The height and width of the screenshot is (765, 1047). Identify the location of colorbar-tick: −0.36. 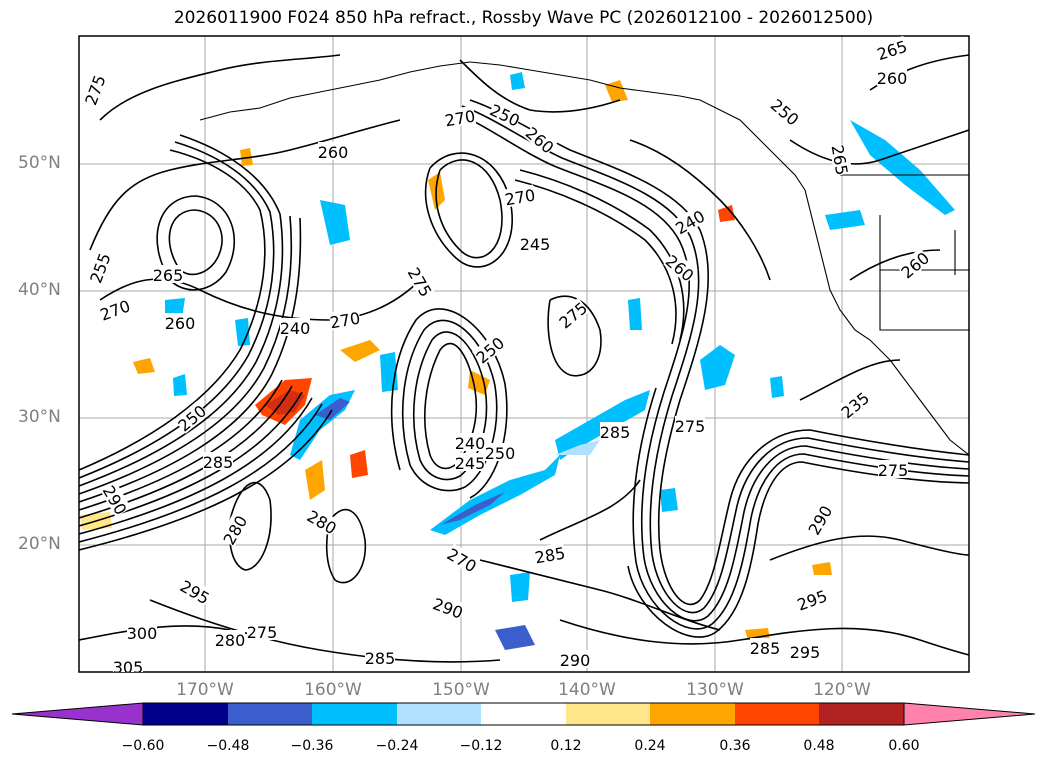
(312, 746).